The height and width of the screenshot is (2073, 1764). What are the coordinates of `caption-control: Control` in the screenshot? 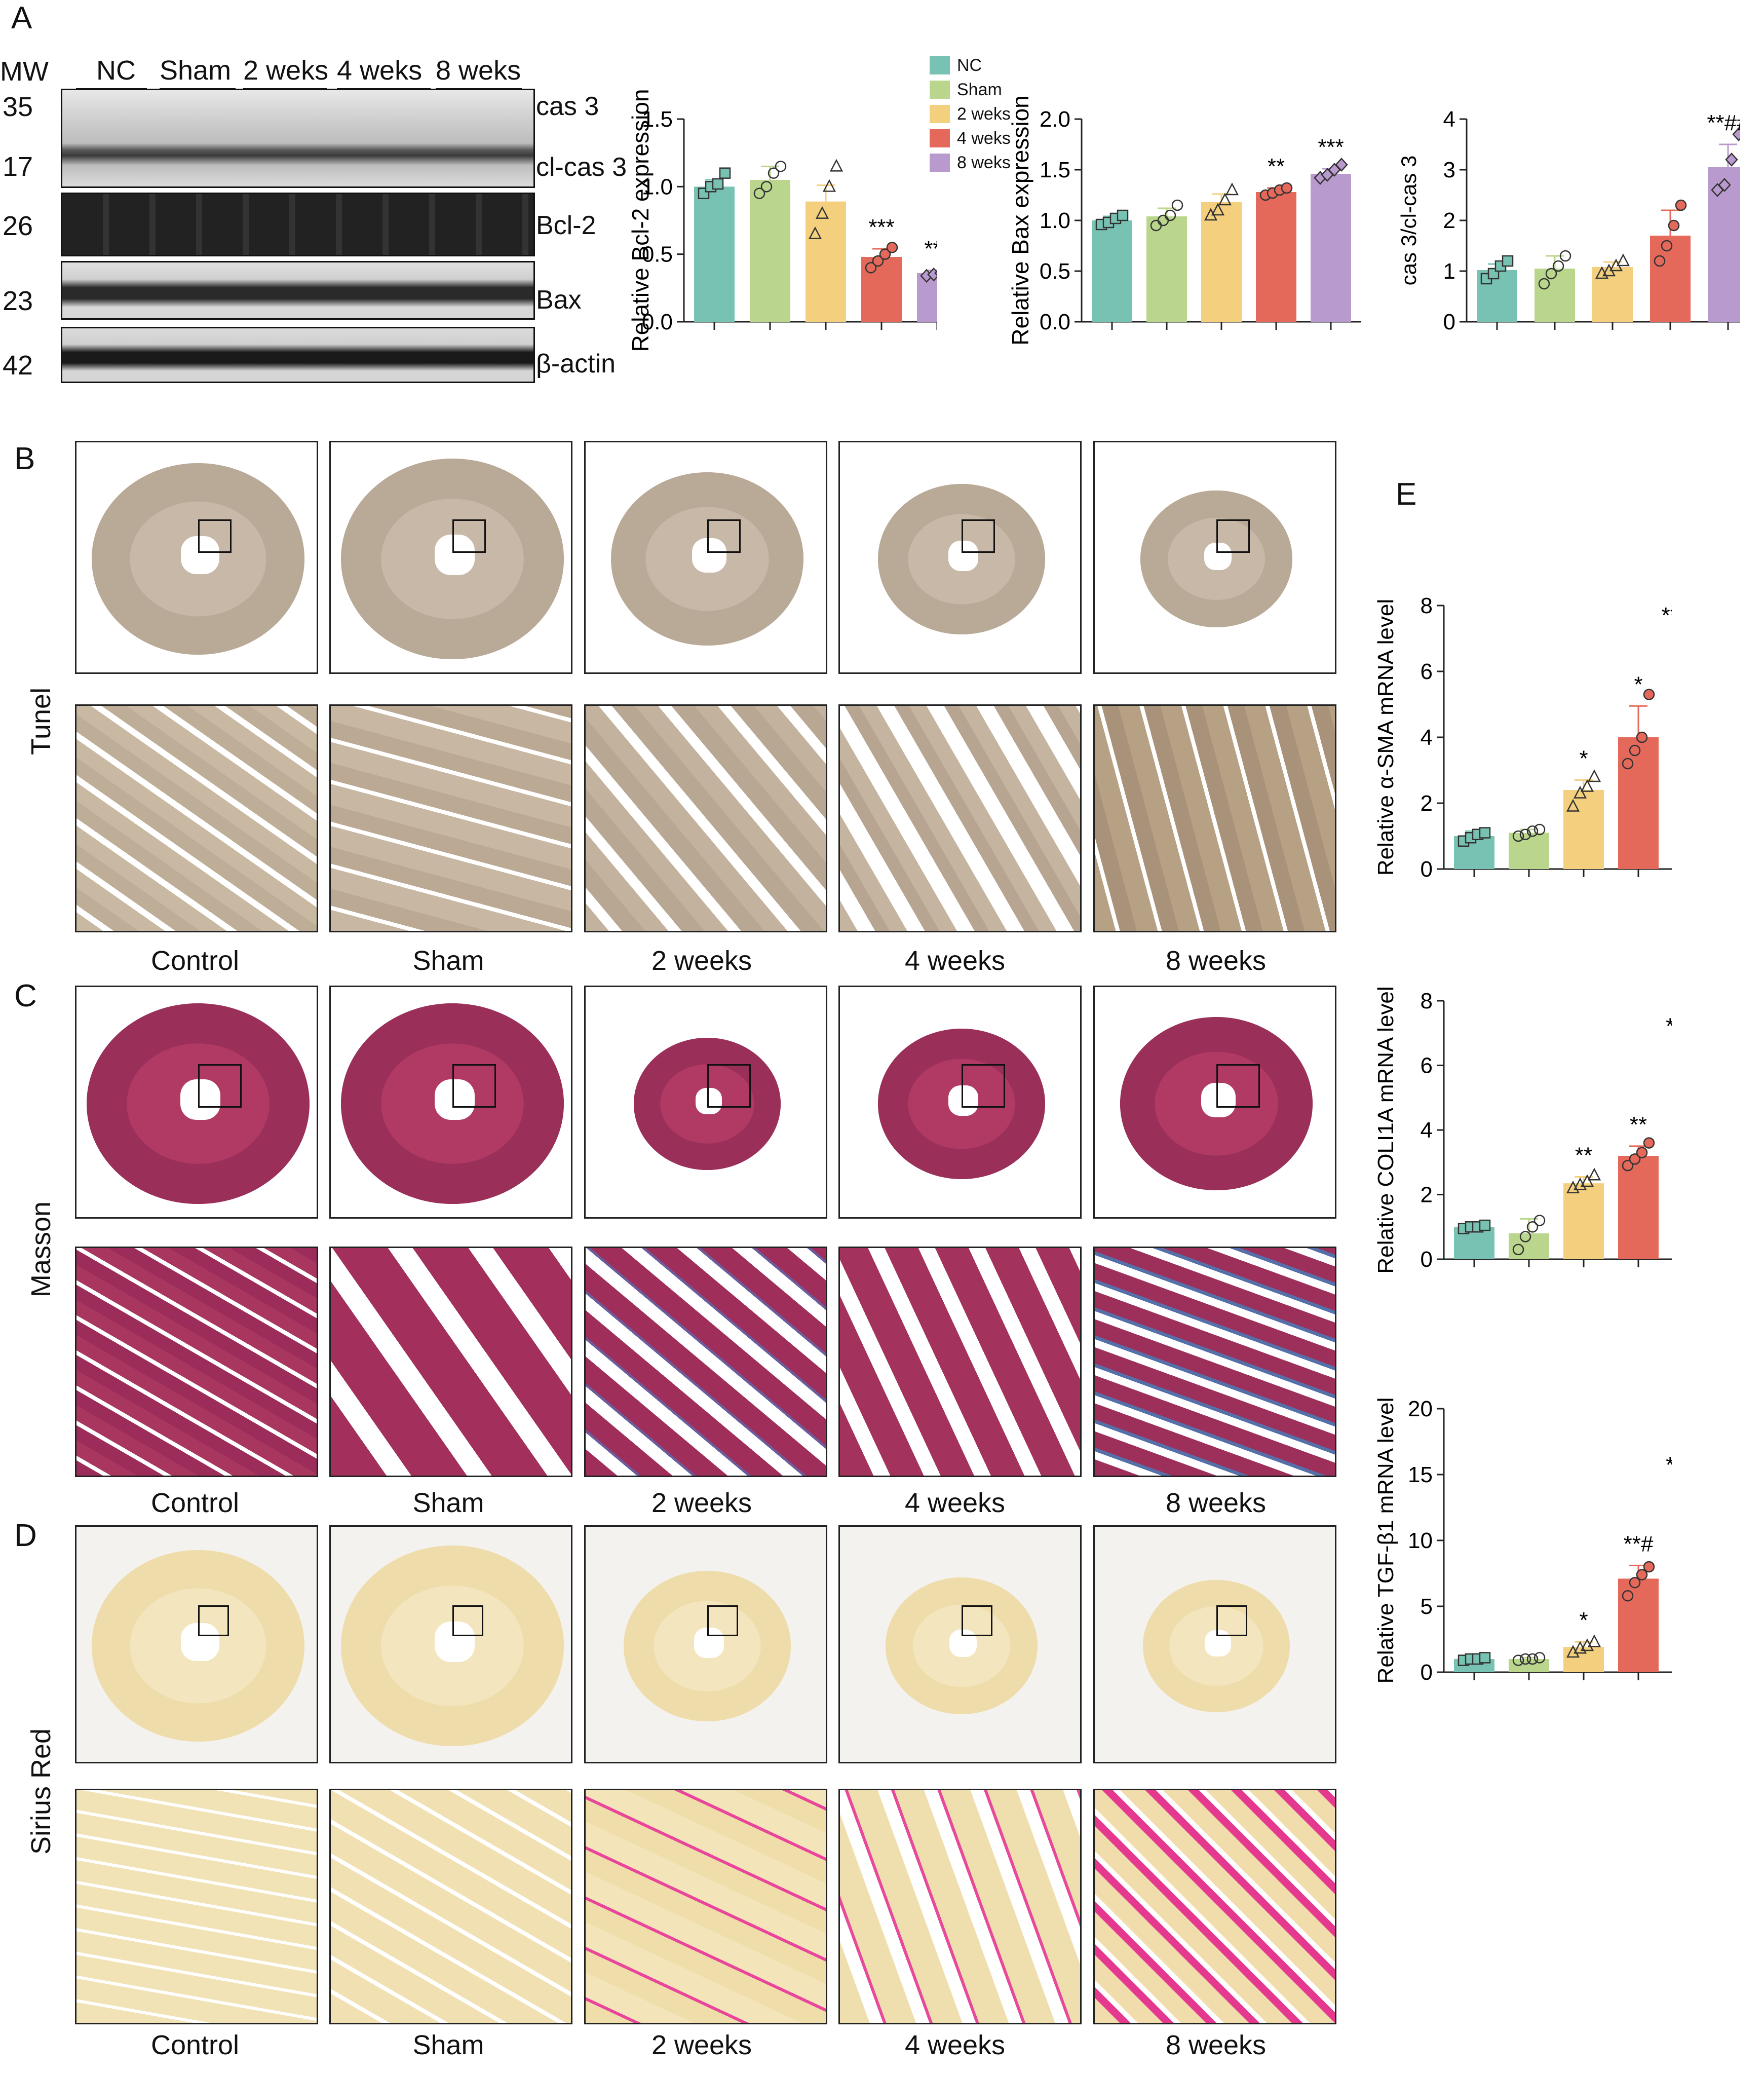 It's located at (195, 961).